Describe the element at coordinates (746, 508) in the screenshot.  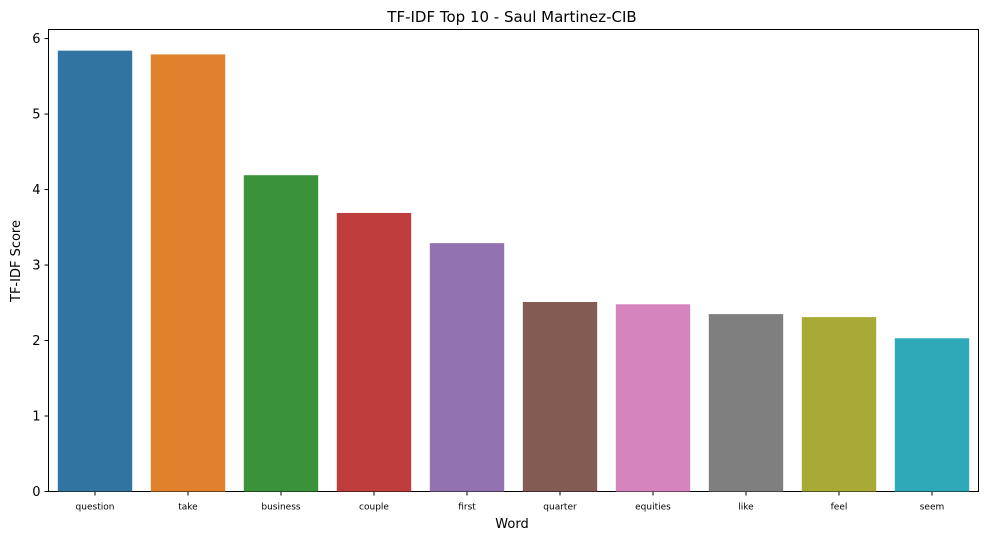
I see `x-tick-label: like` at that location.